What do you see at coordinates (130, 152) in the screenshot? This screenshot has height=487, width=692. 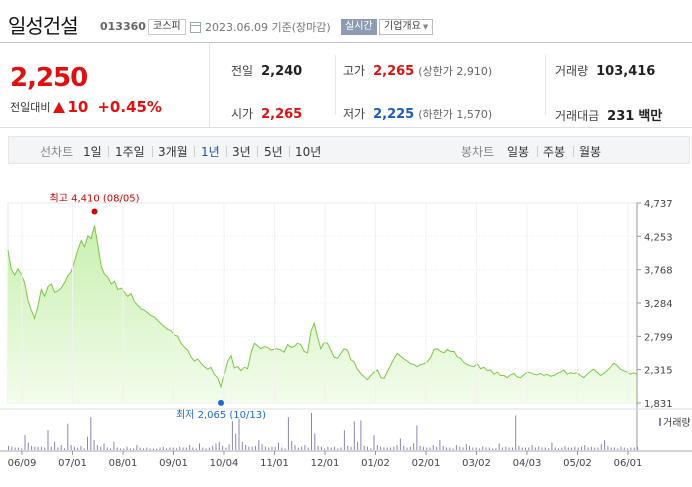 I see `tab-1w: 1주일` at bounding box center [130, 152].